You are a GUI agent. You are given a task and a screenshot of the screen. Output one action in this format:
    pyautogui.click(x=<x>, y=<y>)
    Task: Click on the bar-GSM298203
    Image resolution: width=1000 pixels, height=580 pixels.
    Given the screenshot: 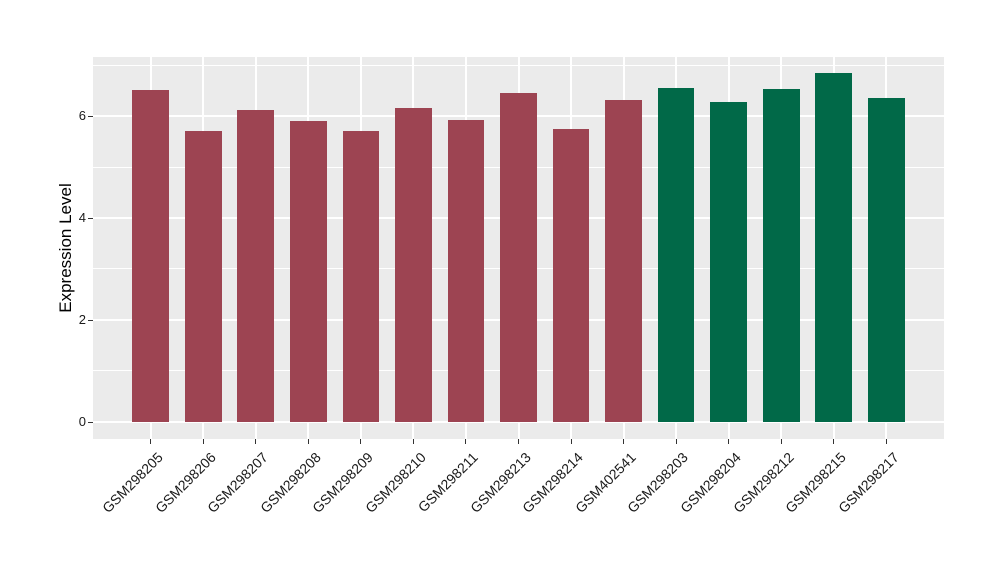 What is the action you would take?
    pyautogui.click(x=676, y=255)
    